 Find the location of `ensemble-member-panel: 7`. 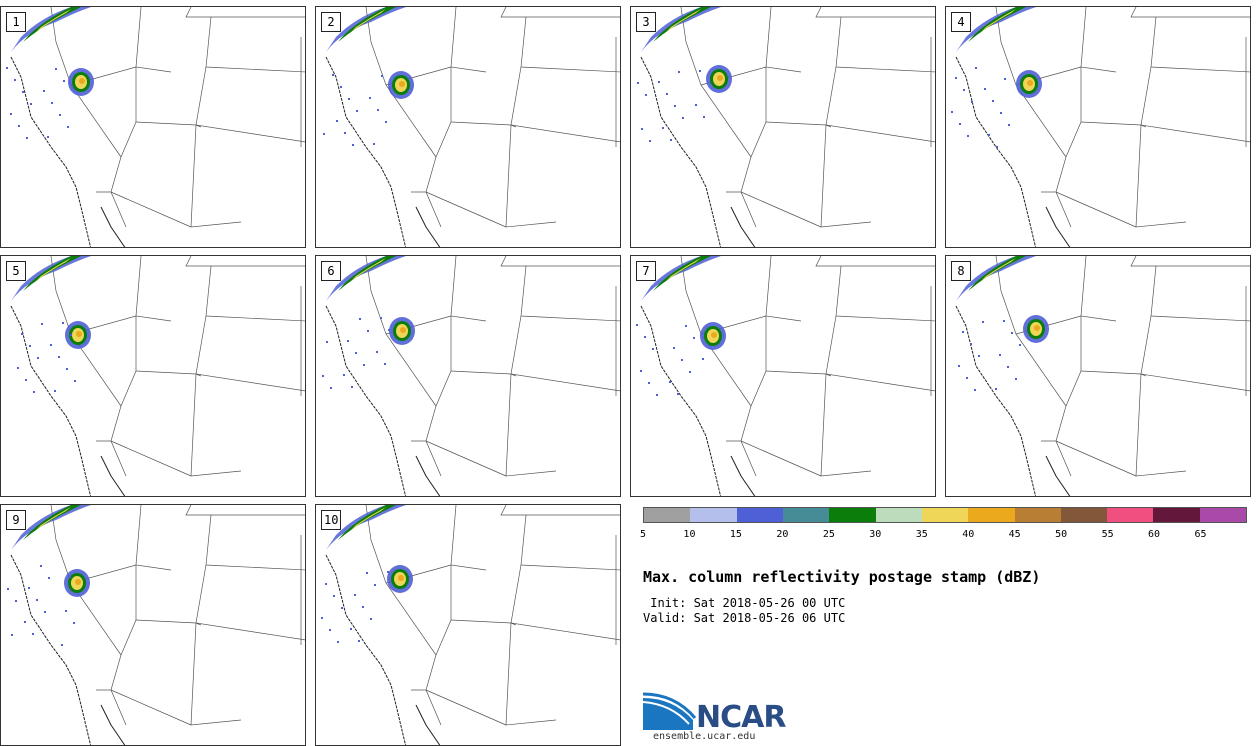

ensemble-member-panel: 7 is located at coordinates (783, 376).